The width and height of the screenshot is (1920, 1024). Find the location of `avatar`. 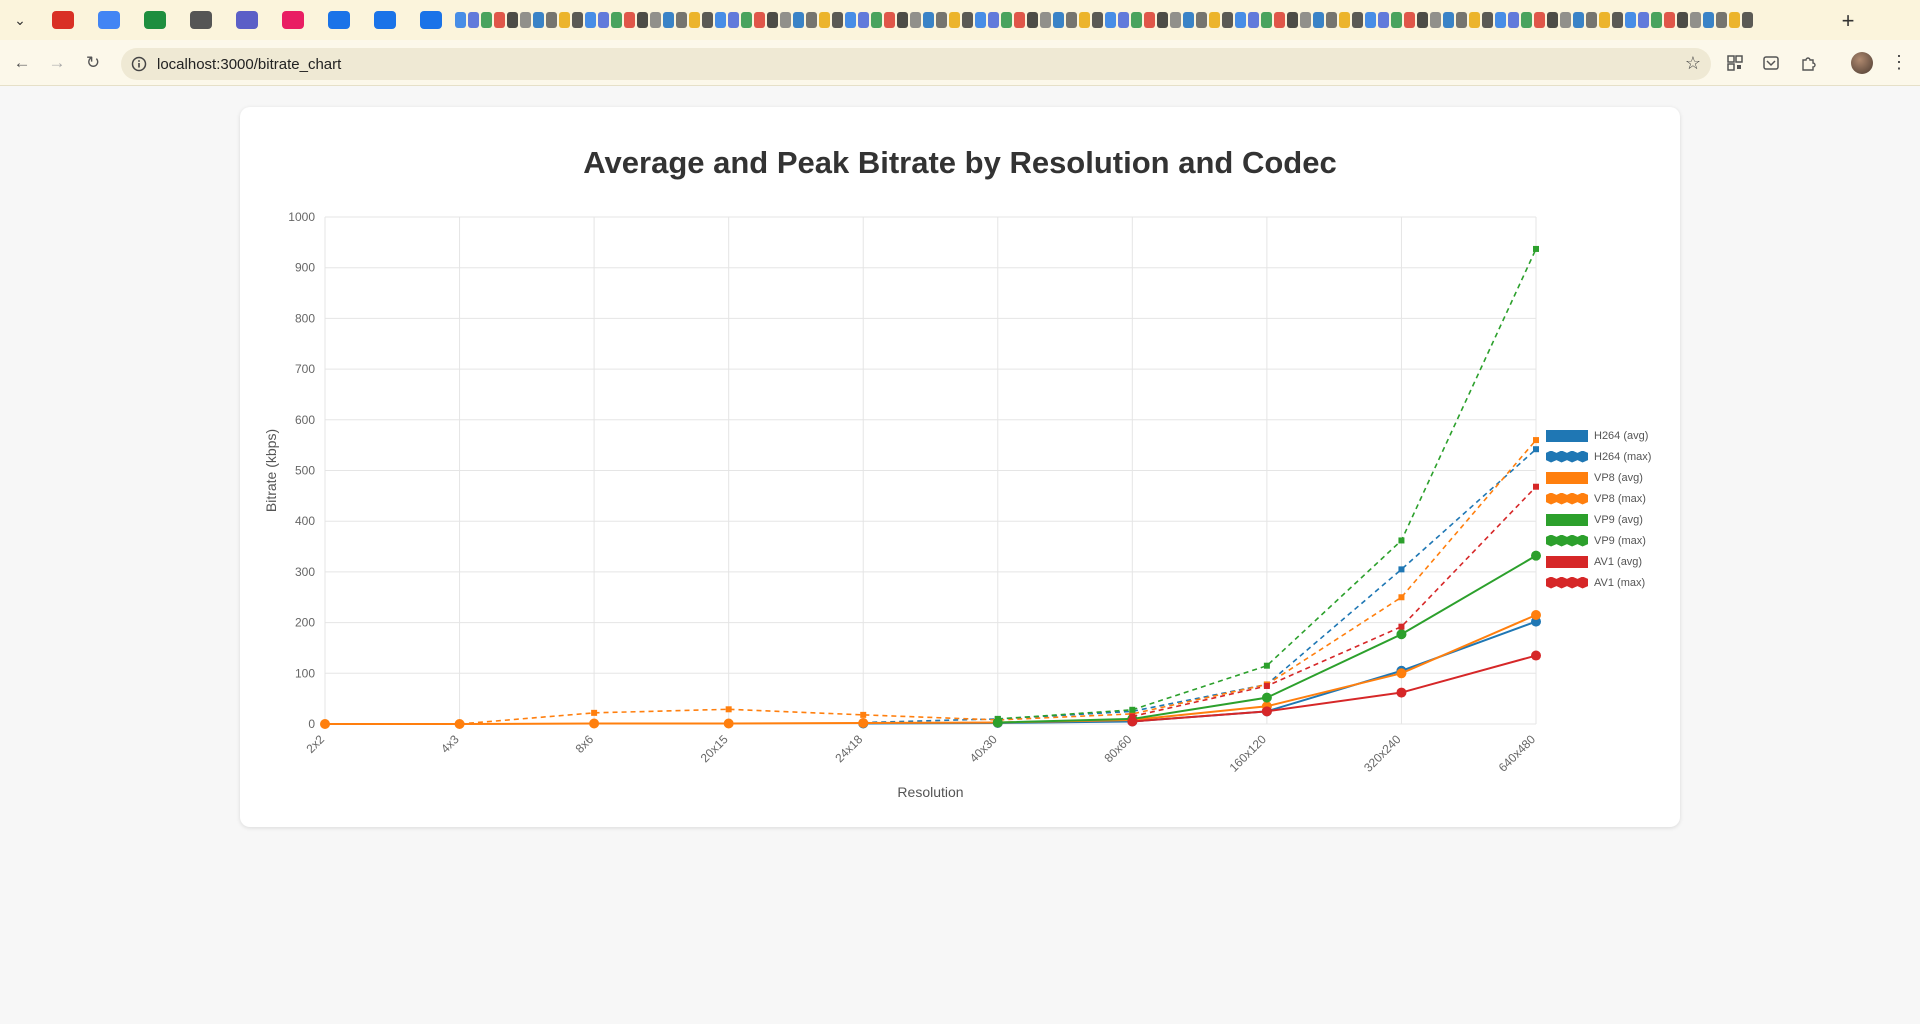

avatar is located at coordinates (1862, 63).